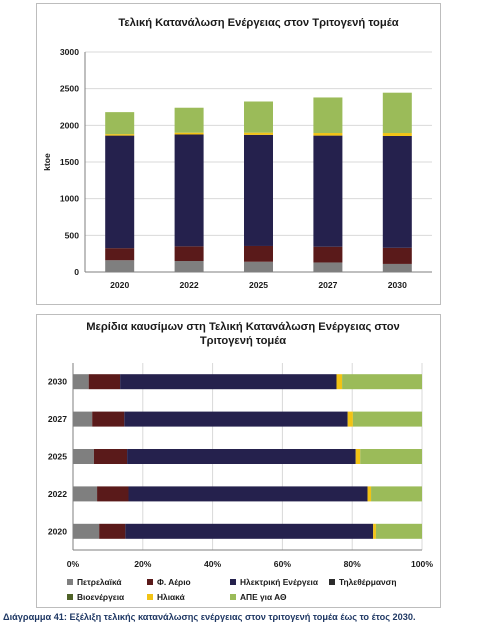 The image size is (477, 634). What do you see at coordinates (69, 125) in the screenshot?
I see `y-tick-label: 2000` at bounding box center [69, 125].